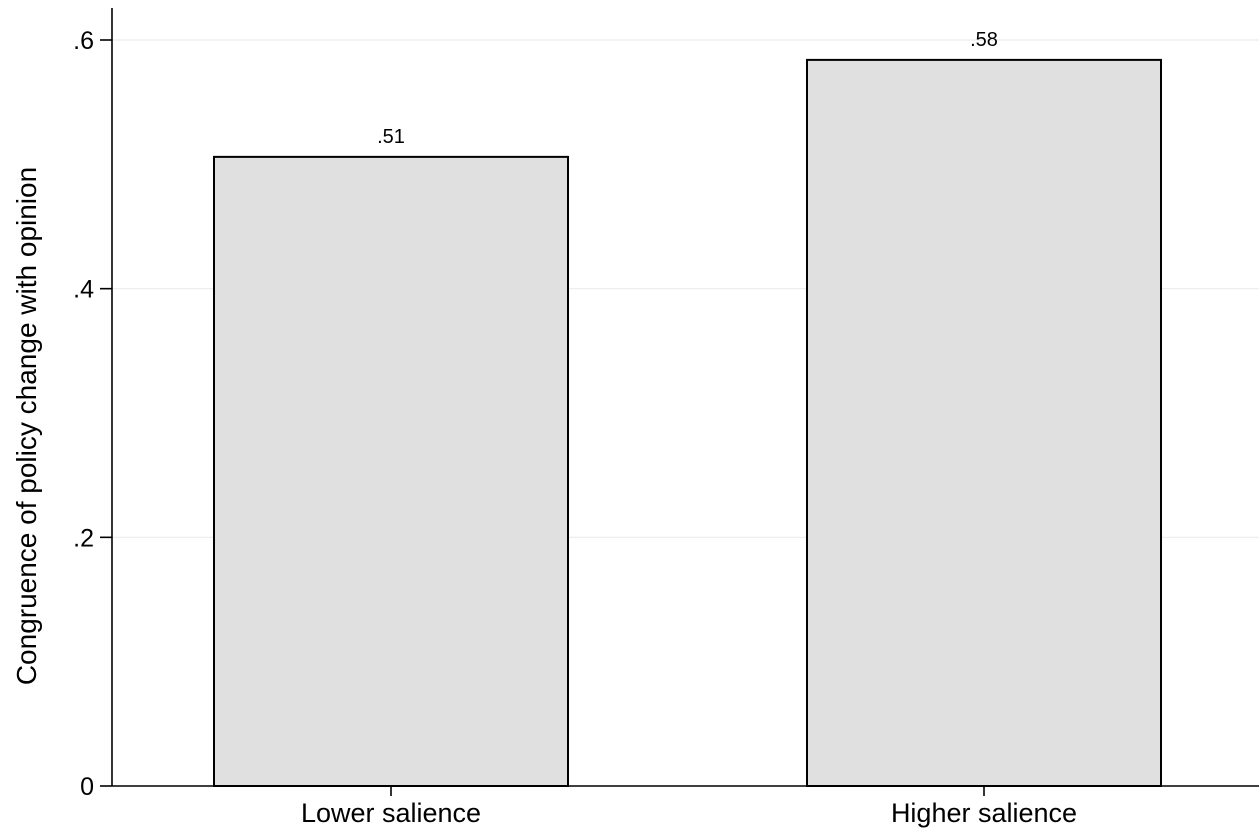 The height and width of the screenshot is (829, 1259). What do you see at coordinates (984, 40) in the screenshot?
I see `data-label: .58` at bounding box center [984, 40].